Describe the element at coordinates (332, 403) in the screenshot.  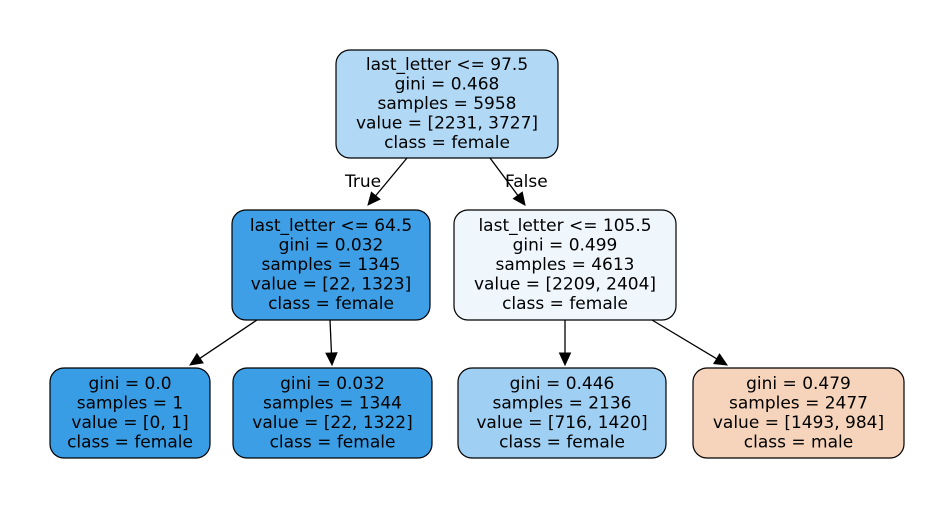
I see `node-line: samples = 1344` at that location.